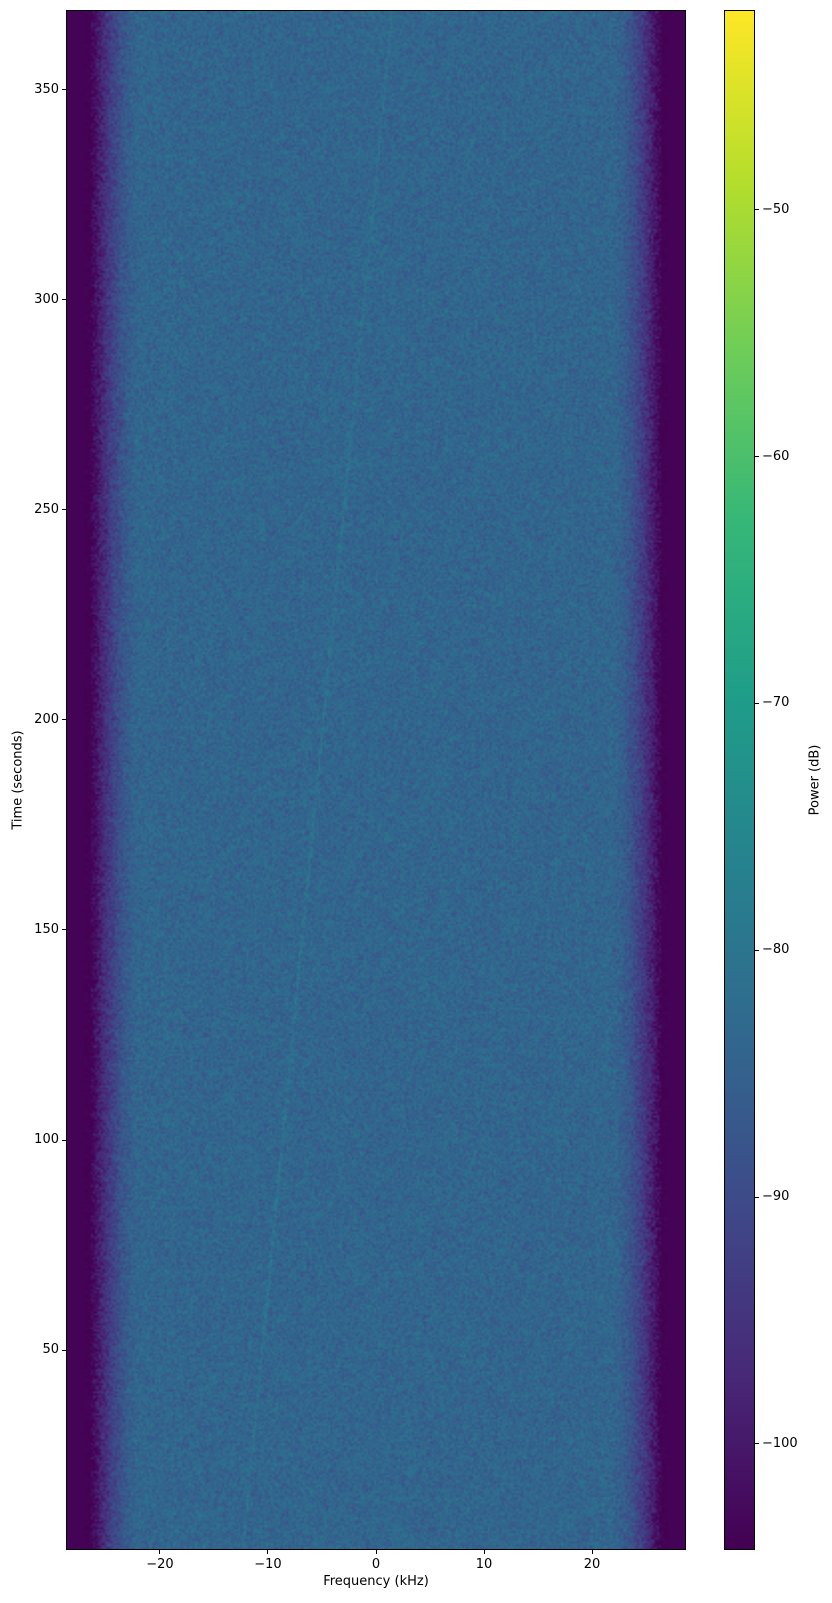 The height and width of the screenshot is (1603, 832). I want to click on x-tick-label: −20, so click(160, 1564).